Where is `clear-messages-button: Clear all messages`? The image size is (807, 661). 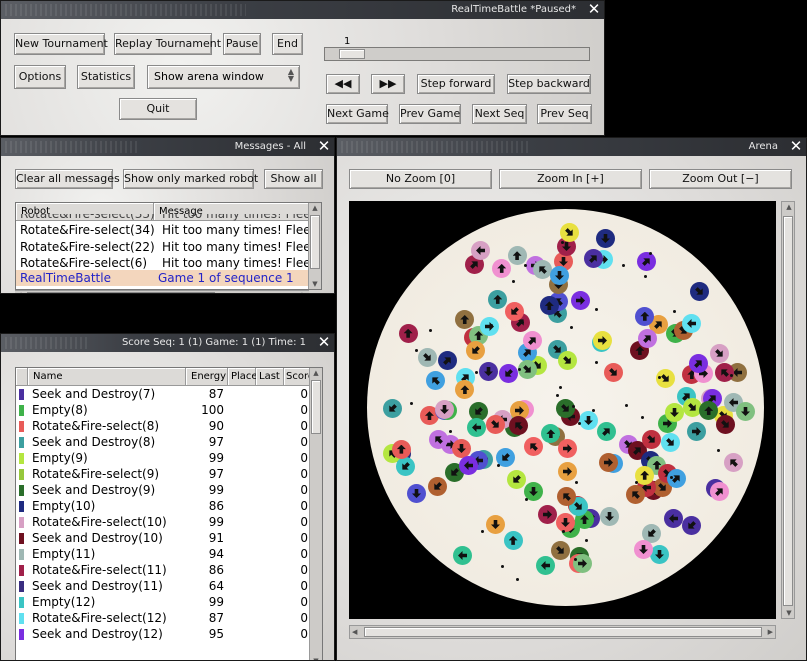 clear-messages-button: Clear all messages is located at coordinates (67, 179).